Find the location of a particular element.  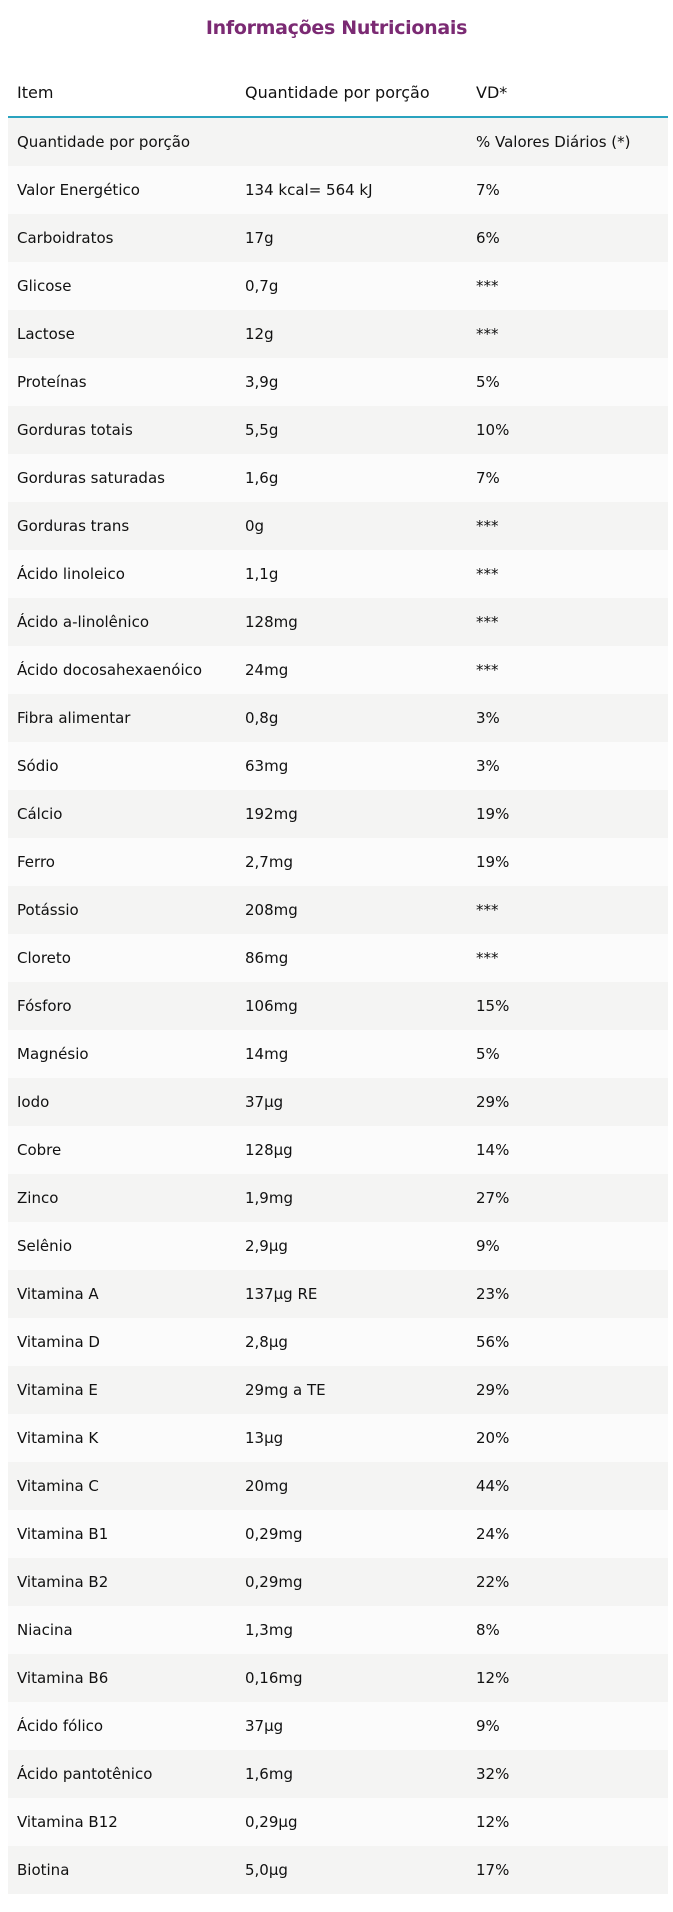

table-row: Ácido a-linolênico 128mg *** is located at coordinates (338, 622).